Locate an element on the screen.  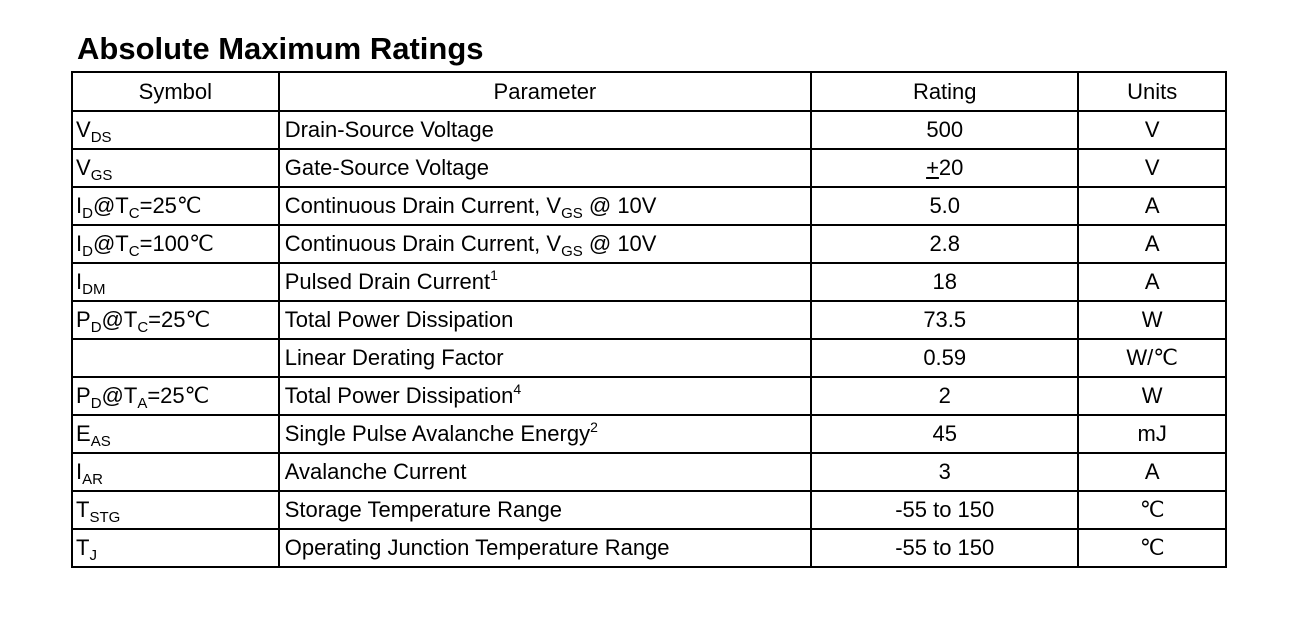
table-cell: Total Power Dissipation4 is located at coordinates (545, 396).